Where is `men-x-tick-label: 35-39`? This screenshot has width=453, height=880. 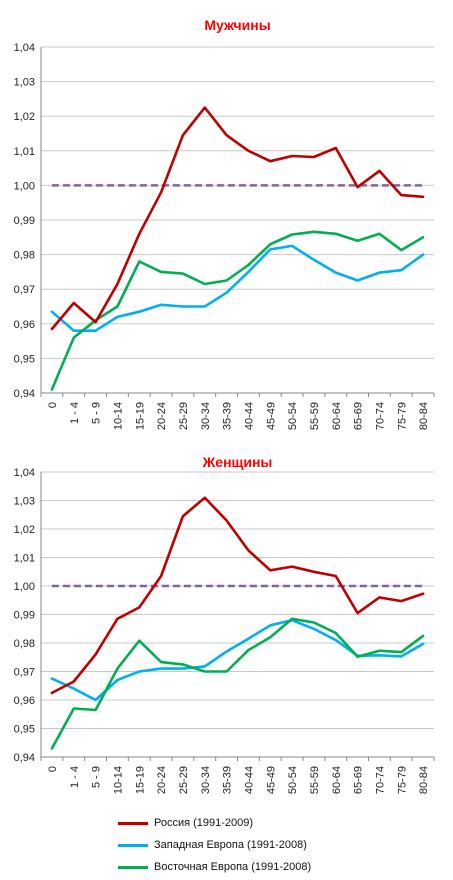
men-x-tick-label: 35-39 is located at coordinates (228, 416).